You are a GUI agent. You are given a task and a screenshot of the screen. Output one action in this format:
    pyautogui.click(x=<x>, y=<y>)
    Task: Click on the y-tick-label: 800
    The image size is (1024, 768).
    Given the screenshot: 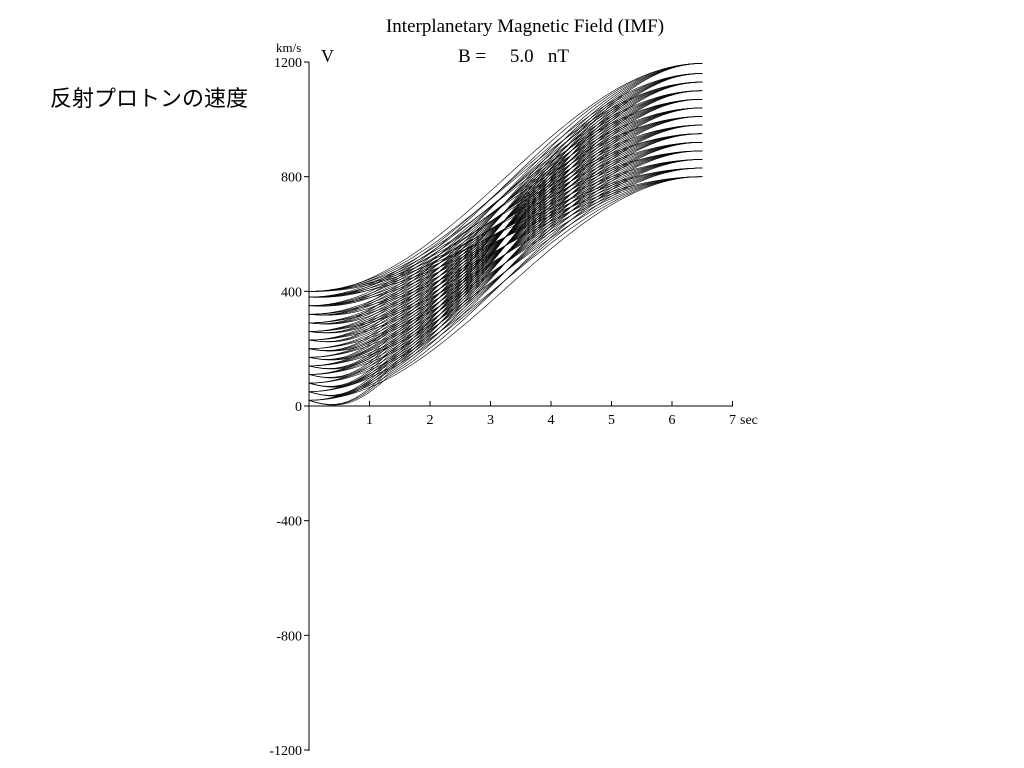 What is the action you would take?
    pyautogui.click(x=291, y=178)
    